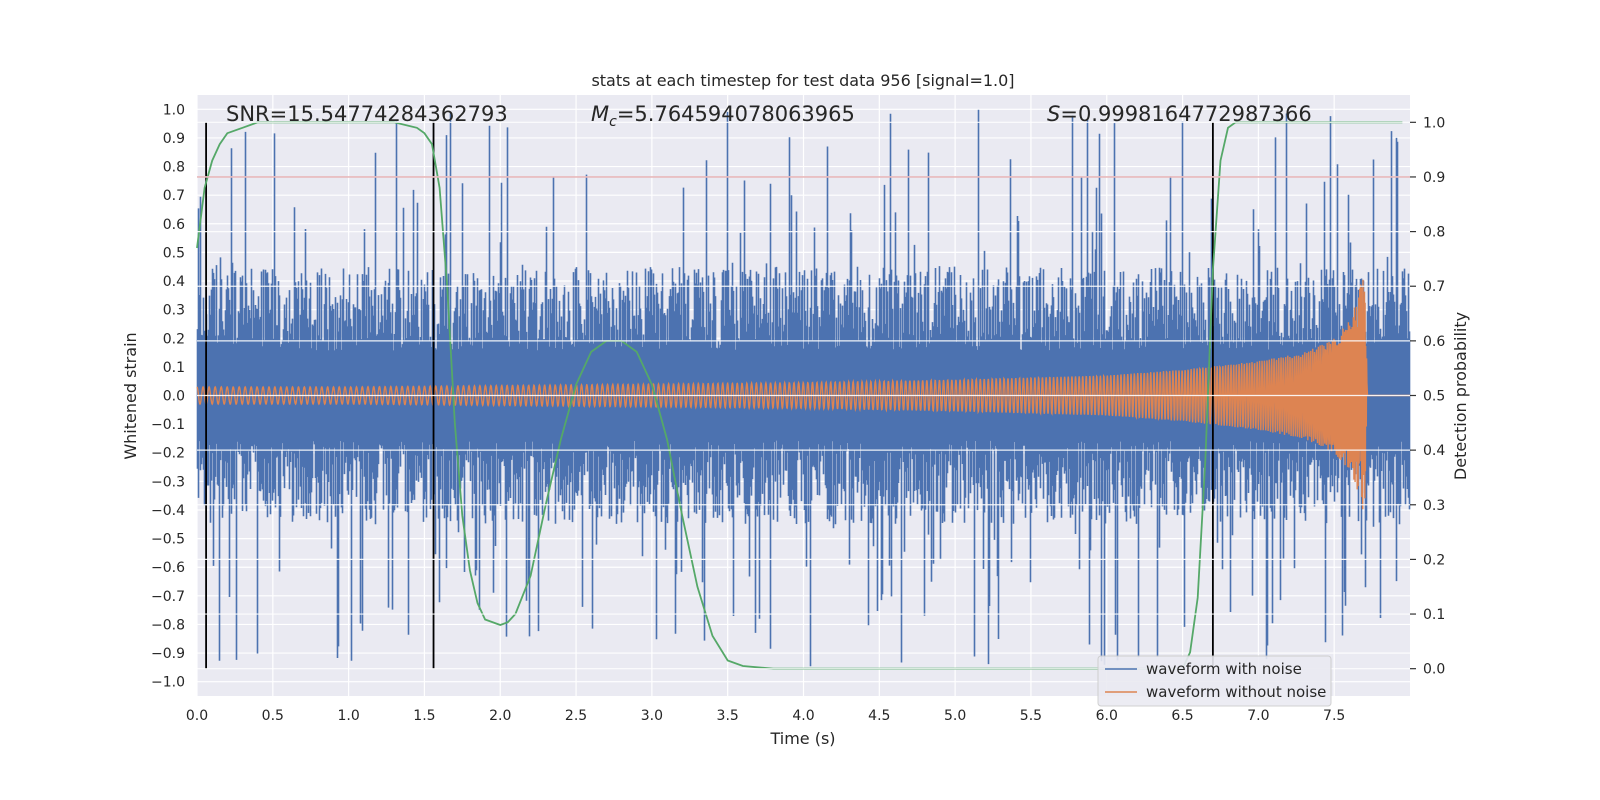 The image size is (1600, 800). I want to click on x-tick-label: 4.0, so click(803, 716).